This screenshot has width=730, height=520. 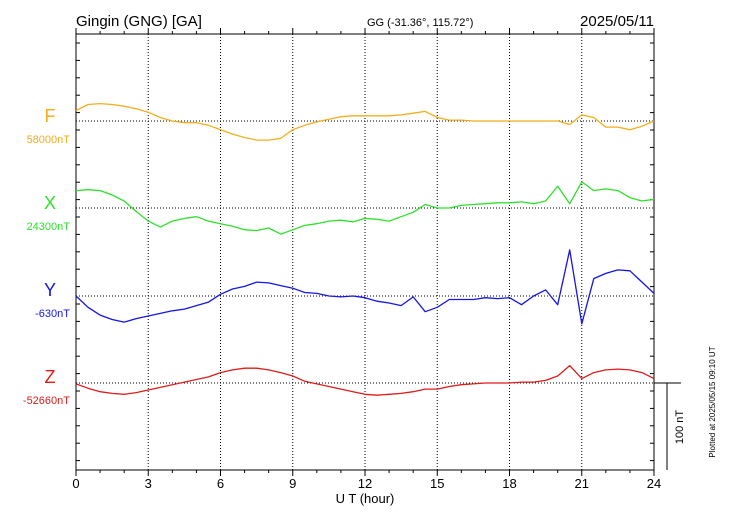 What do you see at coordinates (220, 483) in the screenshot?
I see `x-tick-label: 6` at bounding box center [220, 483].